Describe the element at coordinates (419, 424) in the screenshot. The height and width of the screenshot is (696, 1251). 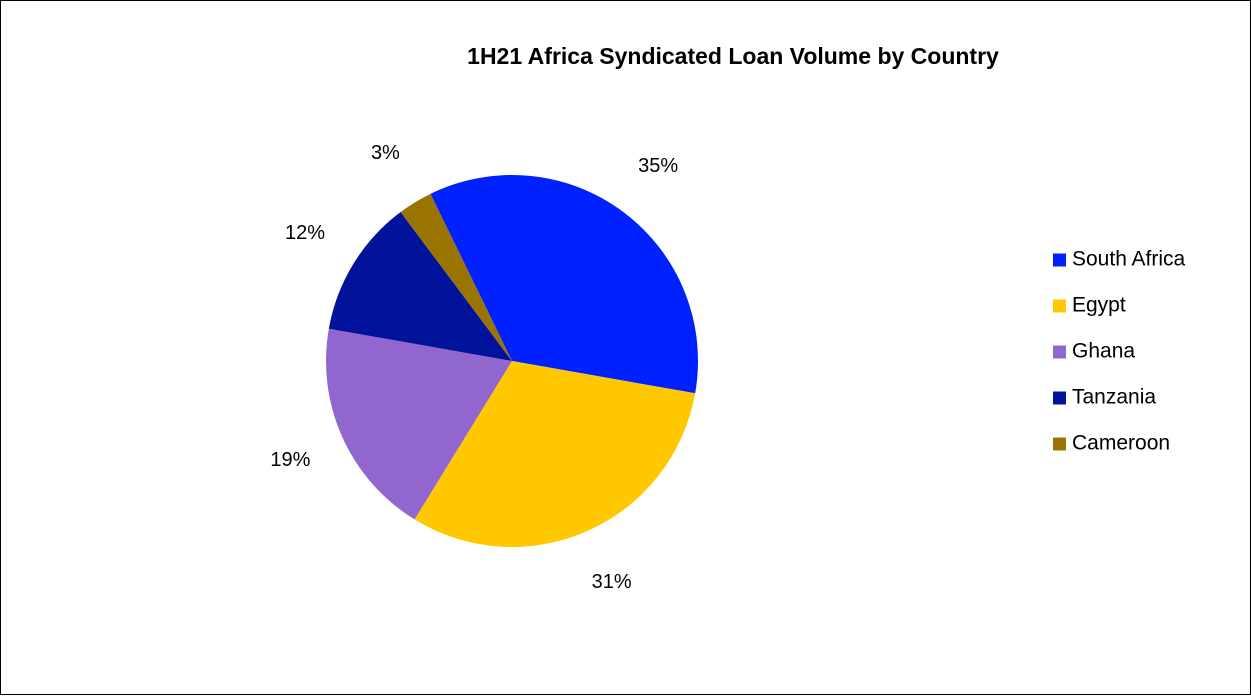
I see `pie-slice-ghana` at that location.